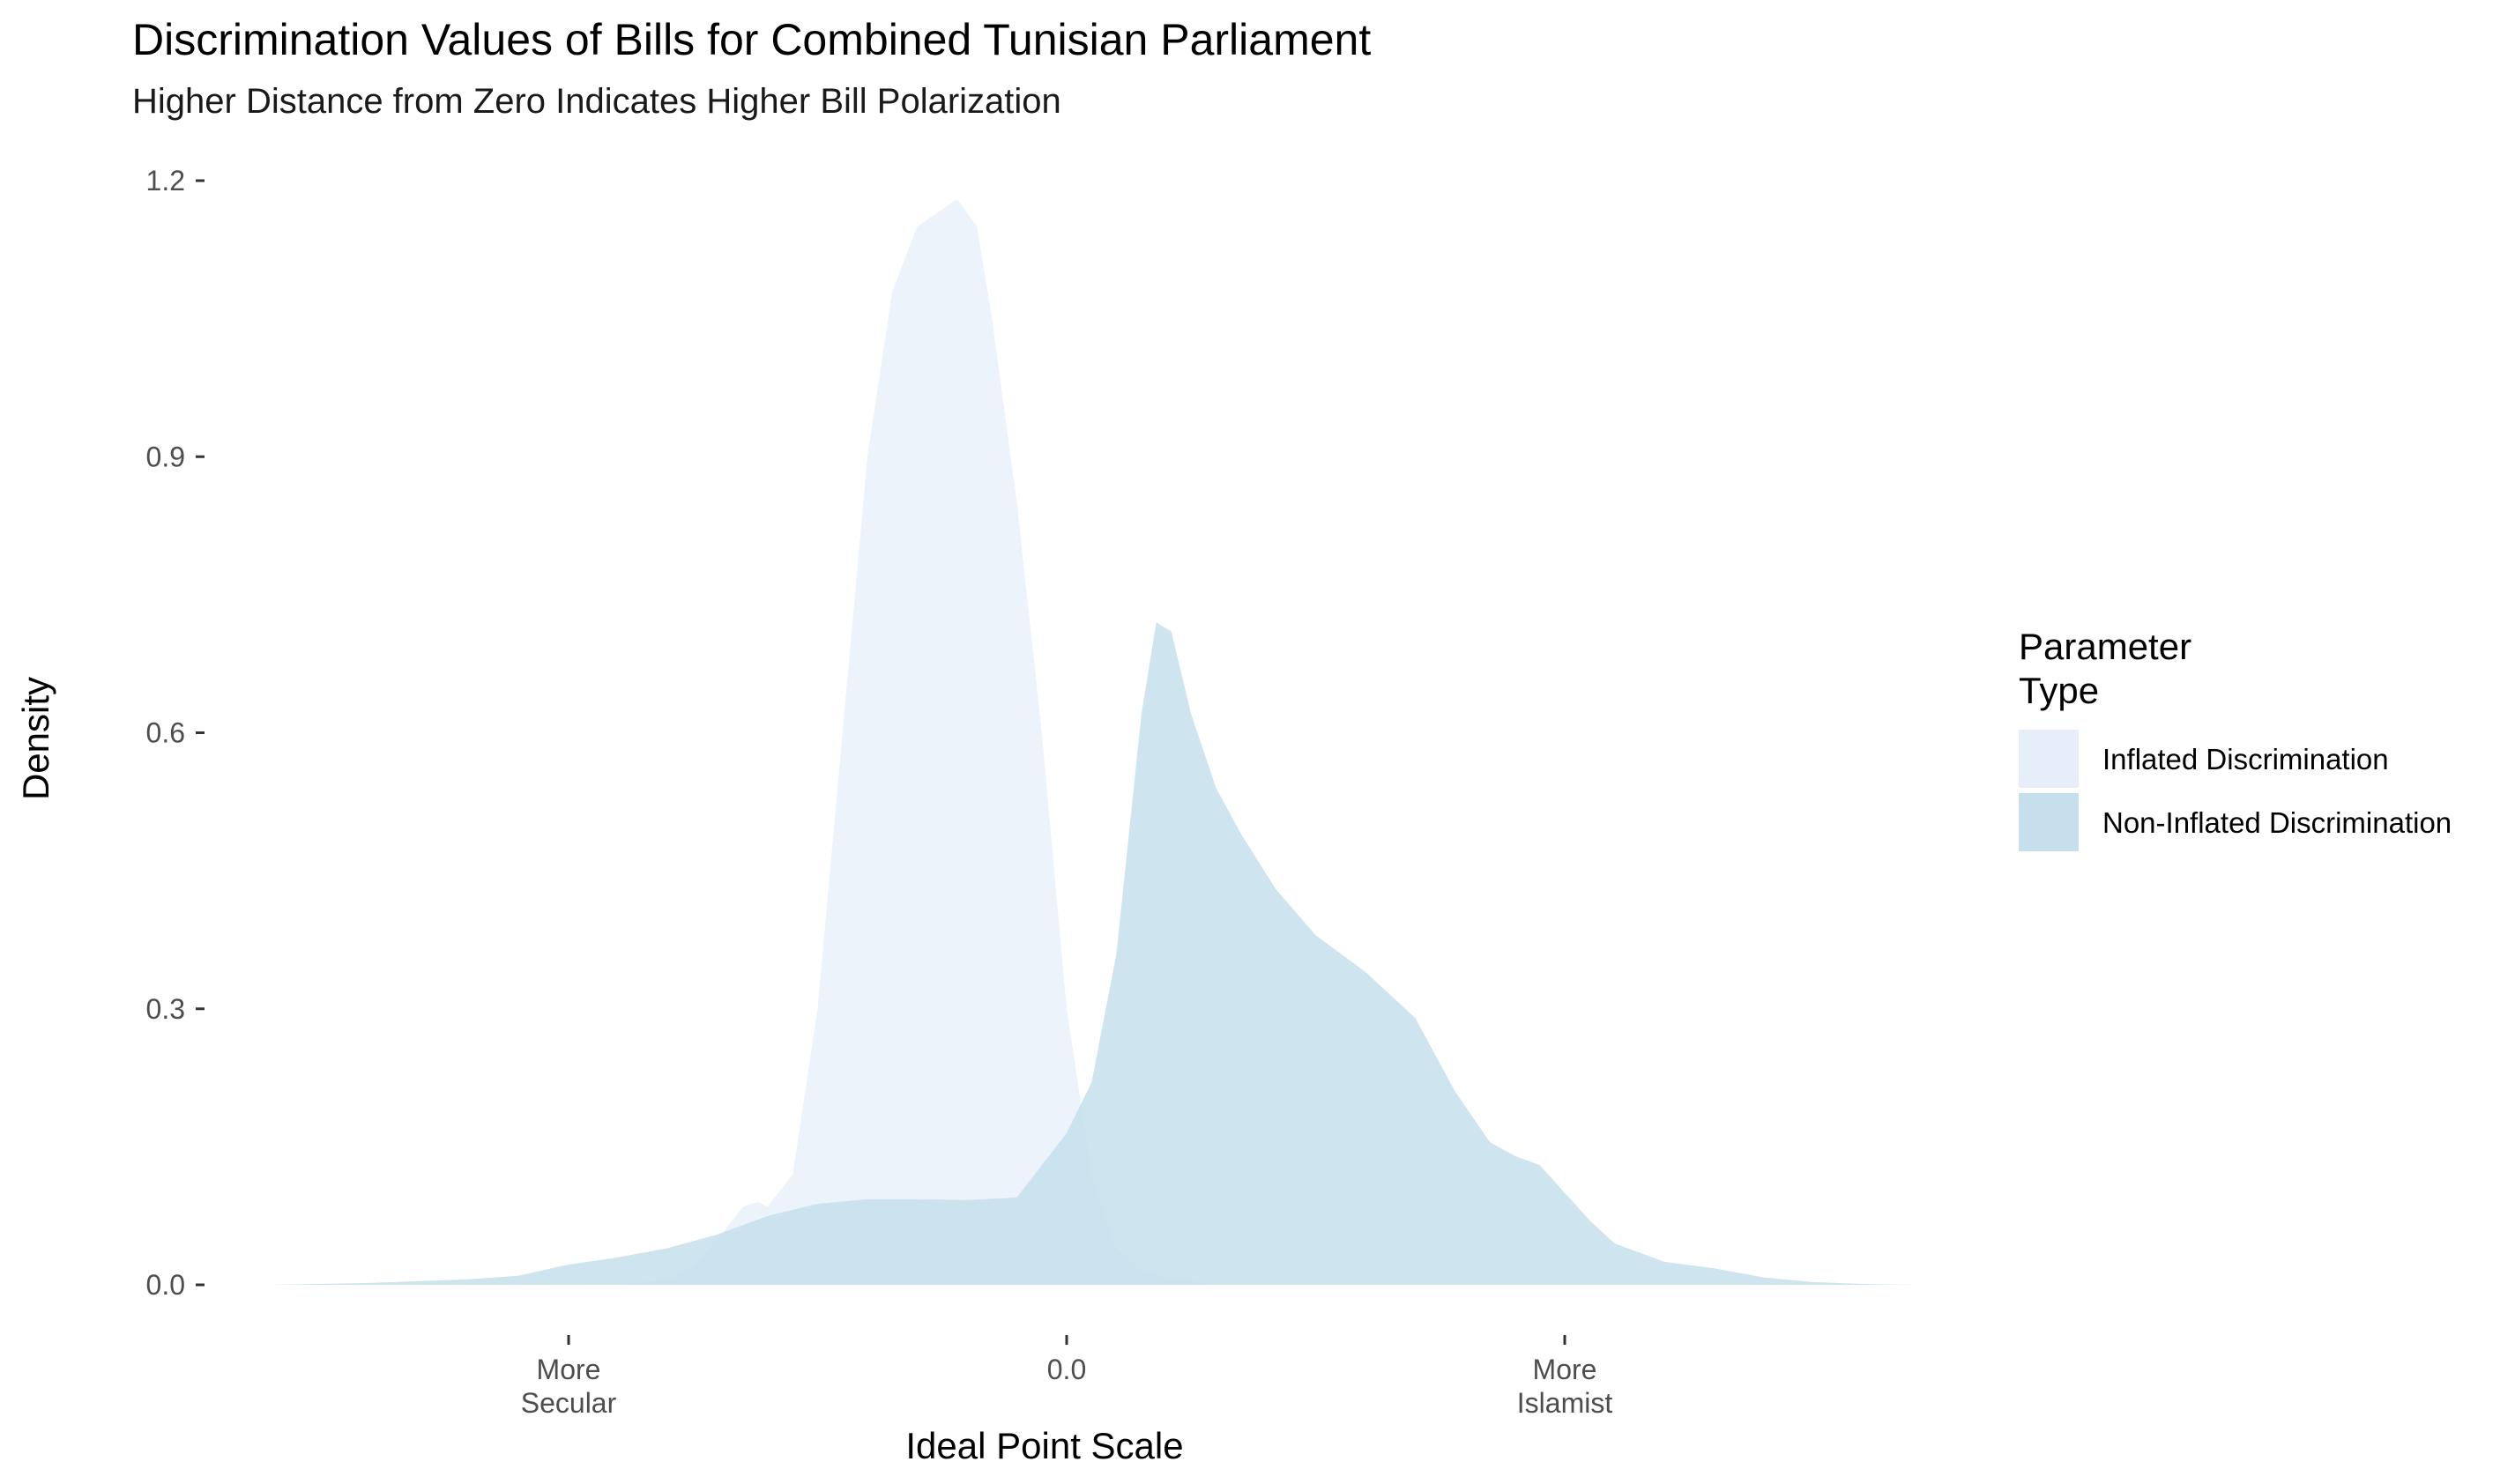 The height and width of the screenshot is (1484, 2515). What do you see at coordinates (2059, 690) in the screenshot?
I see `legend-title-line-2: Type` at bounding box center [2059, 690].